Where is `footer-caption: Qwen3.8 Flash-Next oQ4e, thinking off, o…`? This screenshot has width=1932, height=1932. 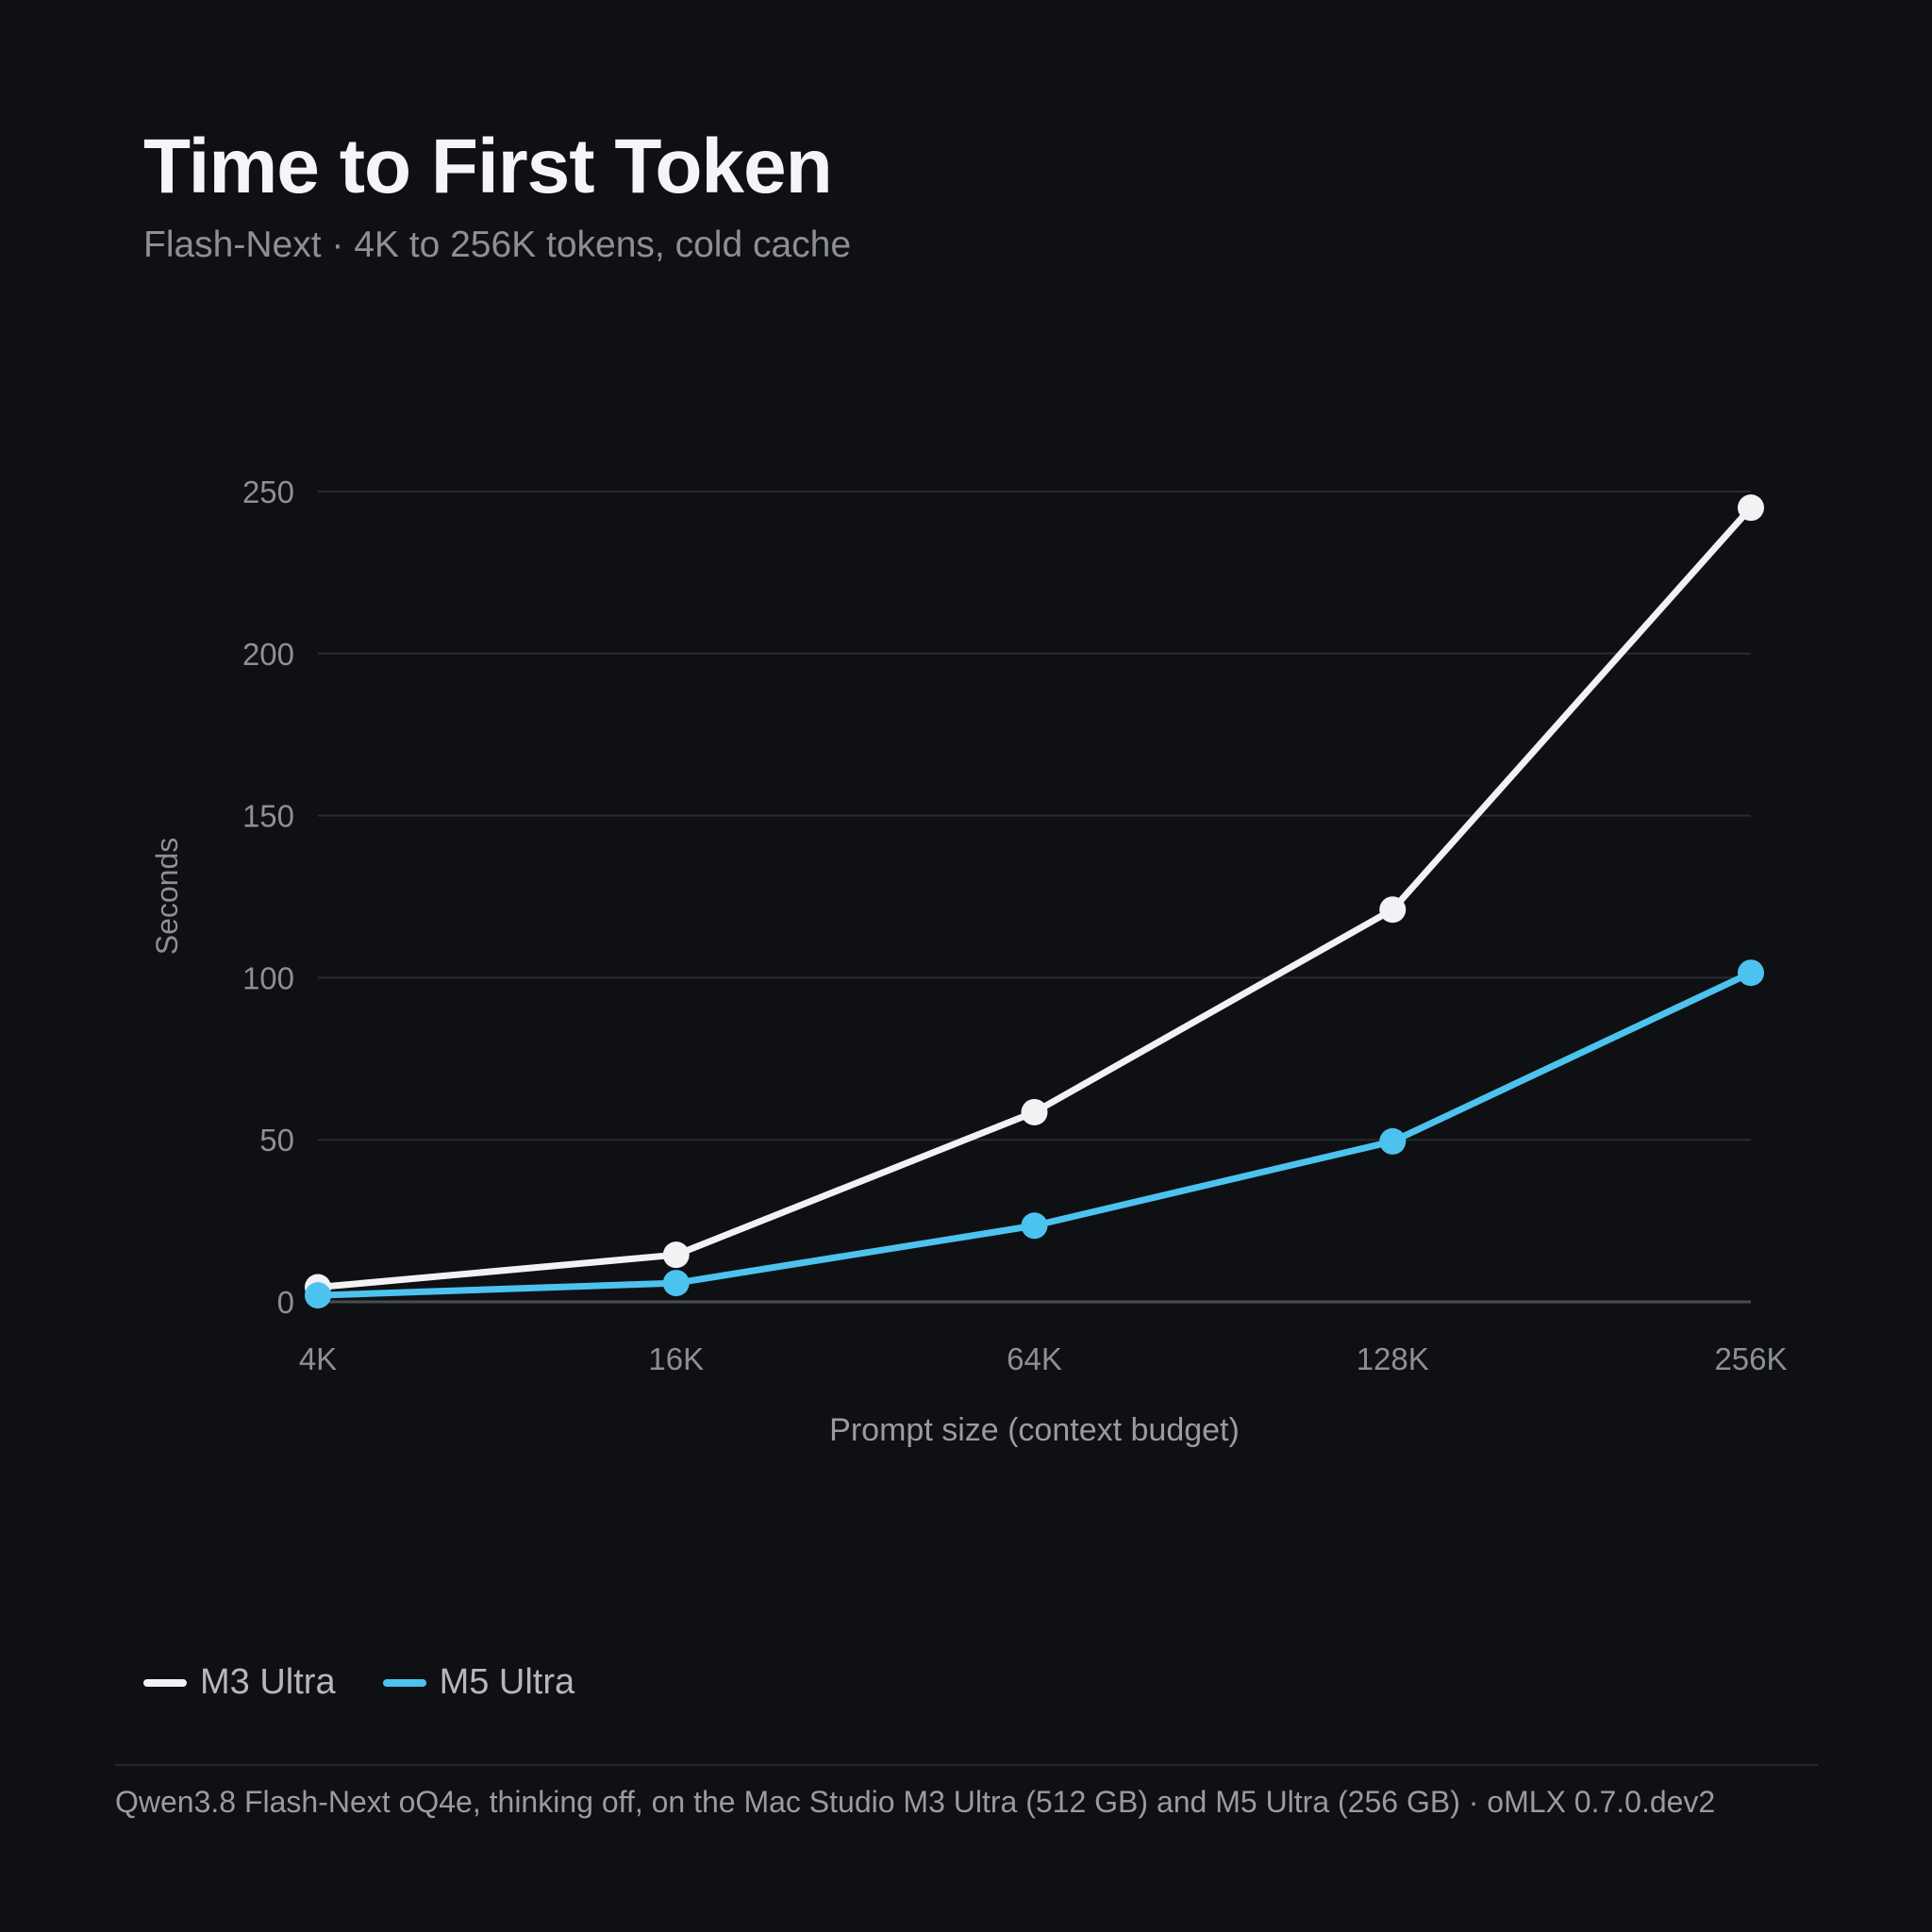
footer-caption: Qwen3.8 Flash-Next oQ4e, thinking off, o… is located at coordinates (915, 1802).